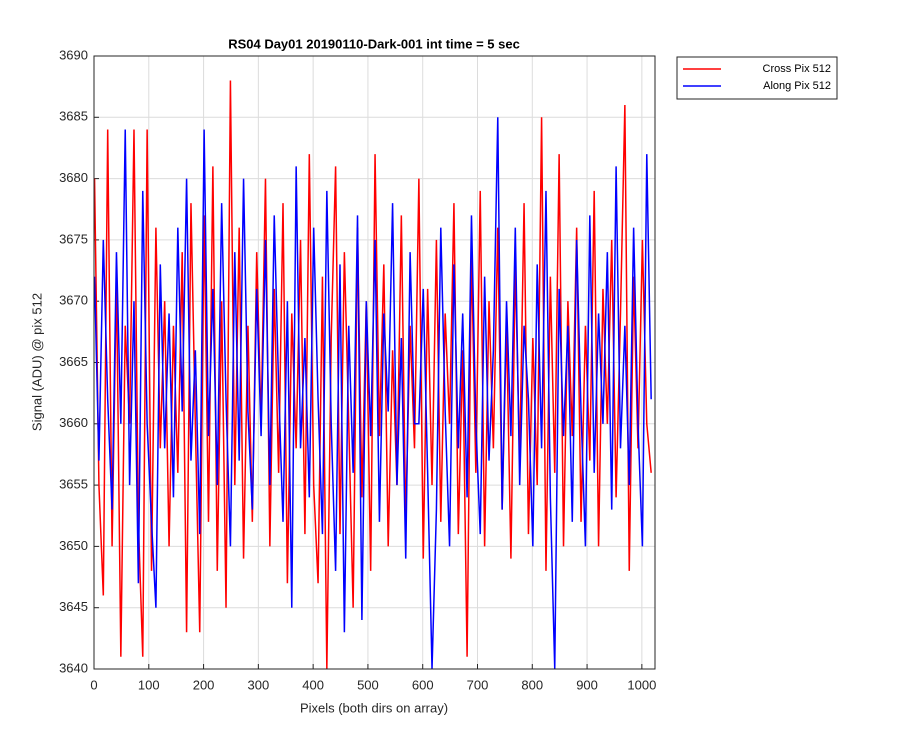  Describe the element at coordinates (73, 361) in the screenshot. I see `y-tick-label: 3665` at that location.